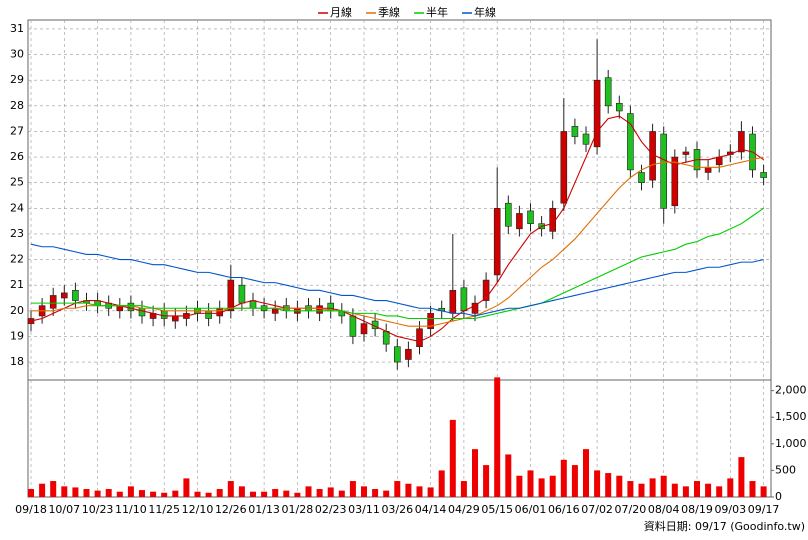 This screenshot has height=540, width=808. What do you see at coordinates (17, 79) in the screenshot?
I see `y-tick-label: 29` at bounding box center [17, 79].